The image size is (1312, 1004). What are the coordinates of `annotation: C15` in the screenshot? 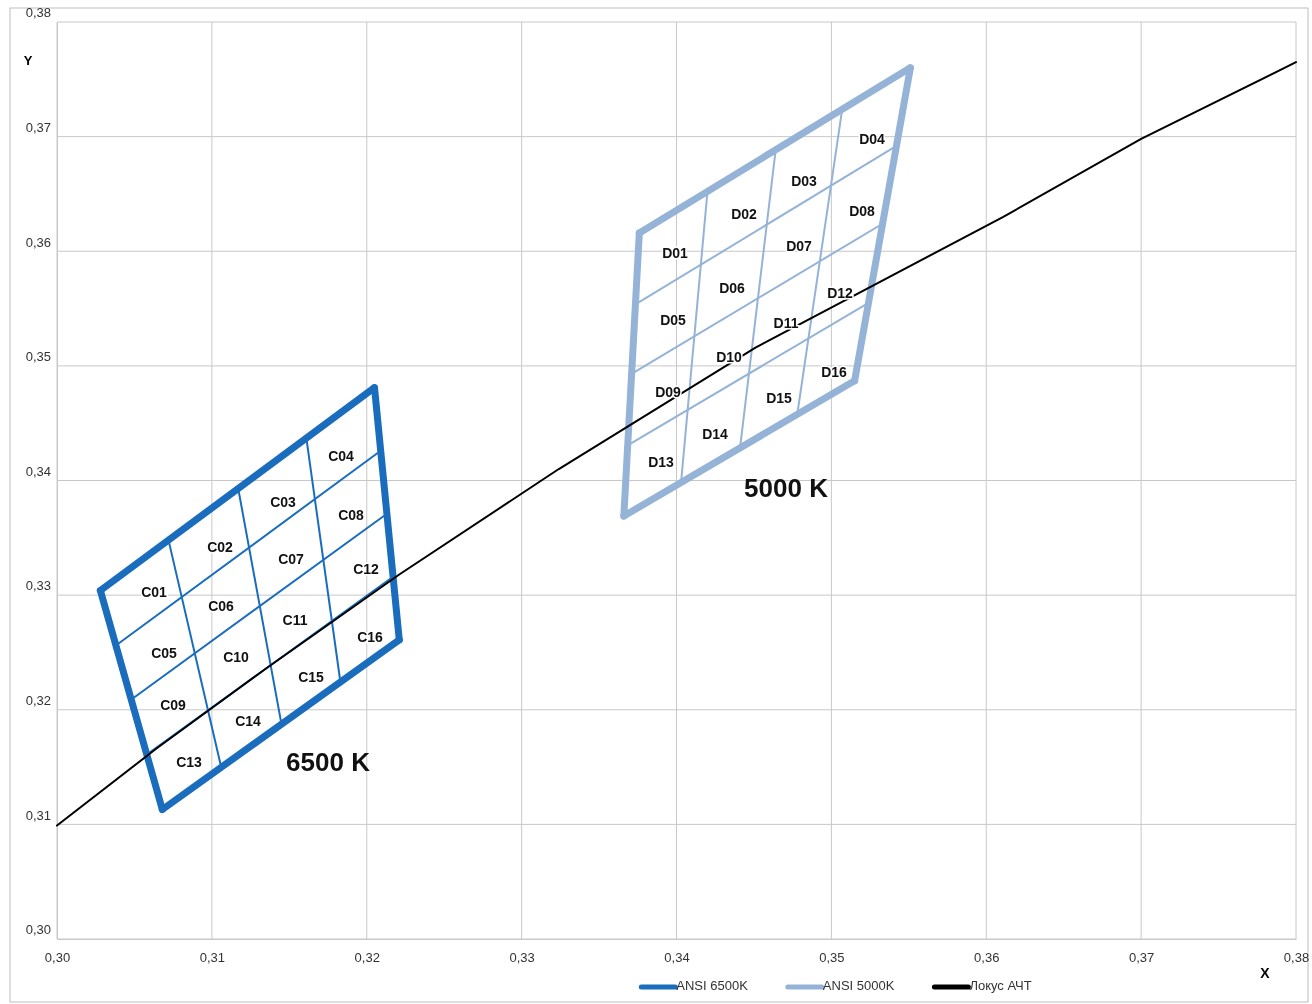 It's located at (311, 676).